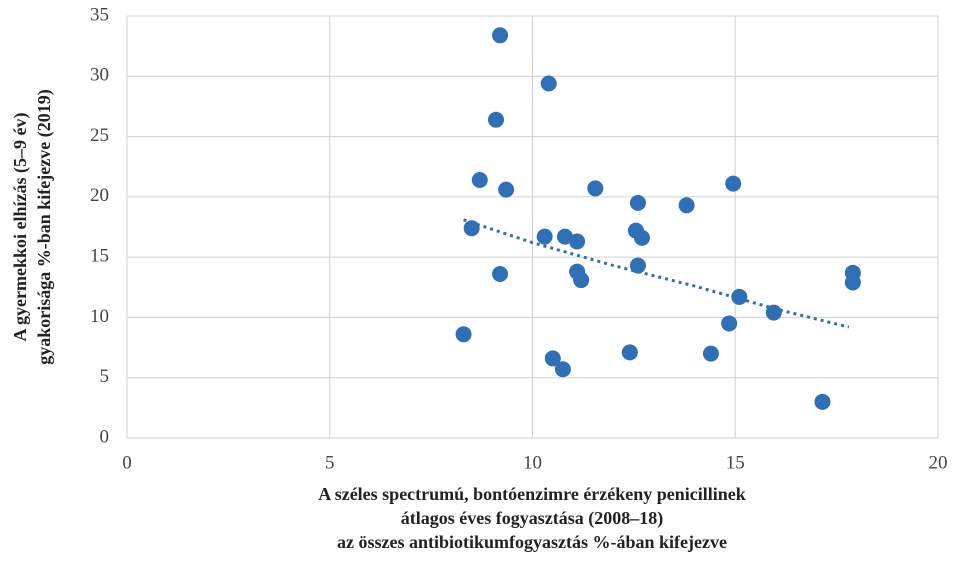 Image resolution: width=959 pixels, height=561 pixels. What do you see at coordinates (330, 462) in the screenshot?
I see `x-tick-label: 5` at bounding box center [330, 462].